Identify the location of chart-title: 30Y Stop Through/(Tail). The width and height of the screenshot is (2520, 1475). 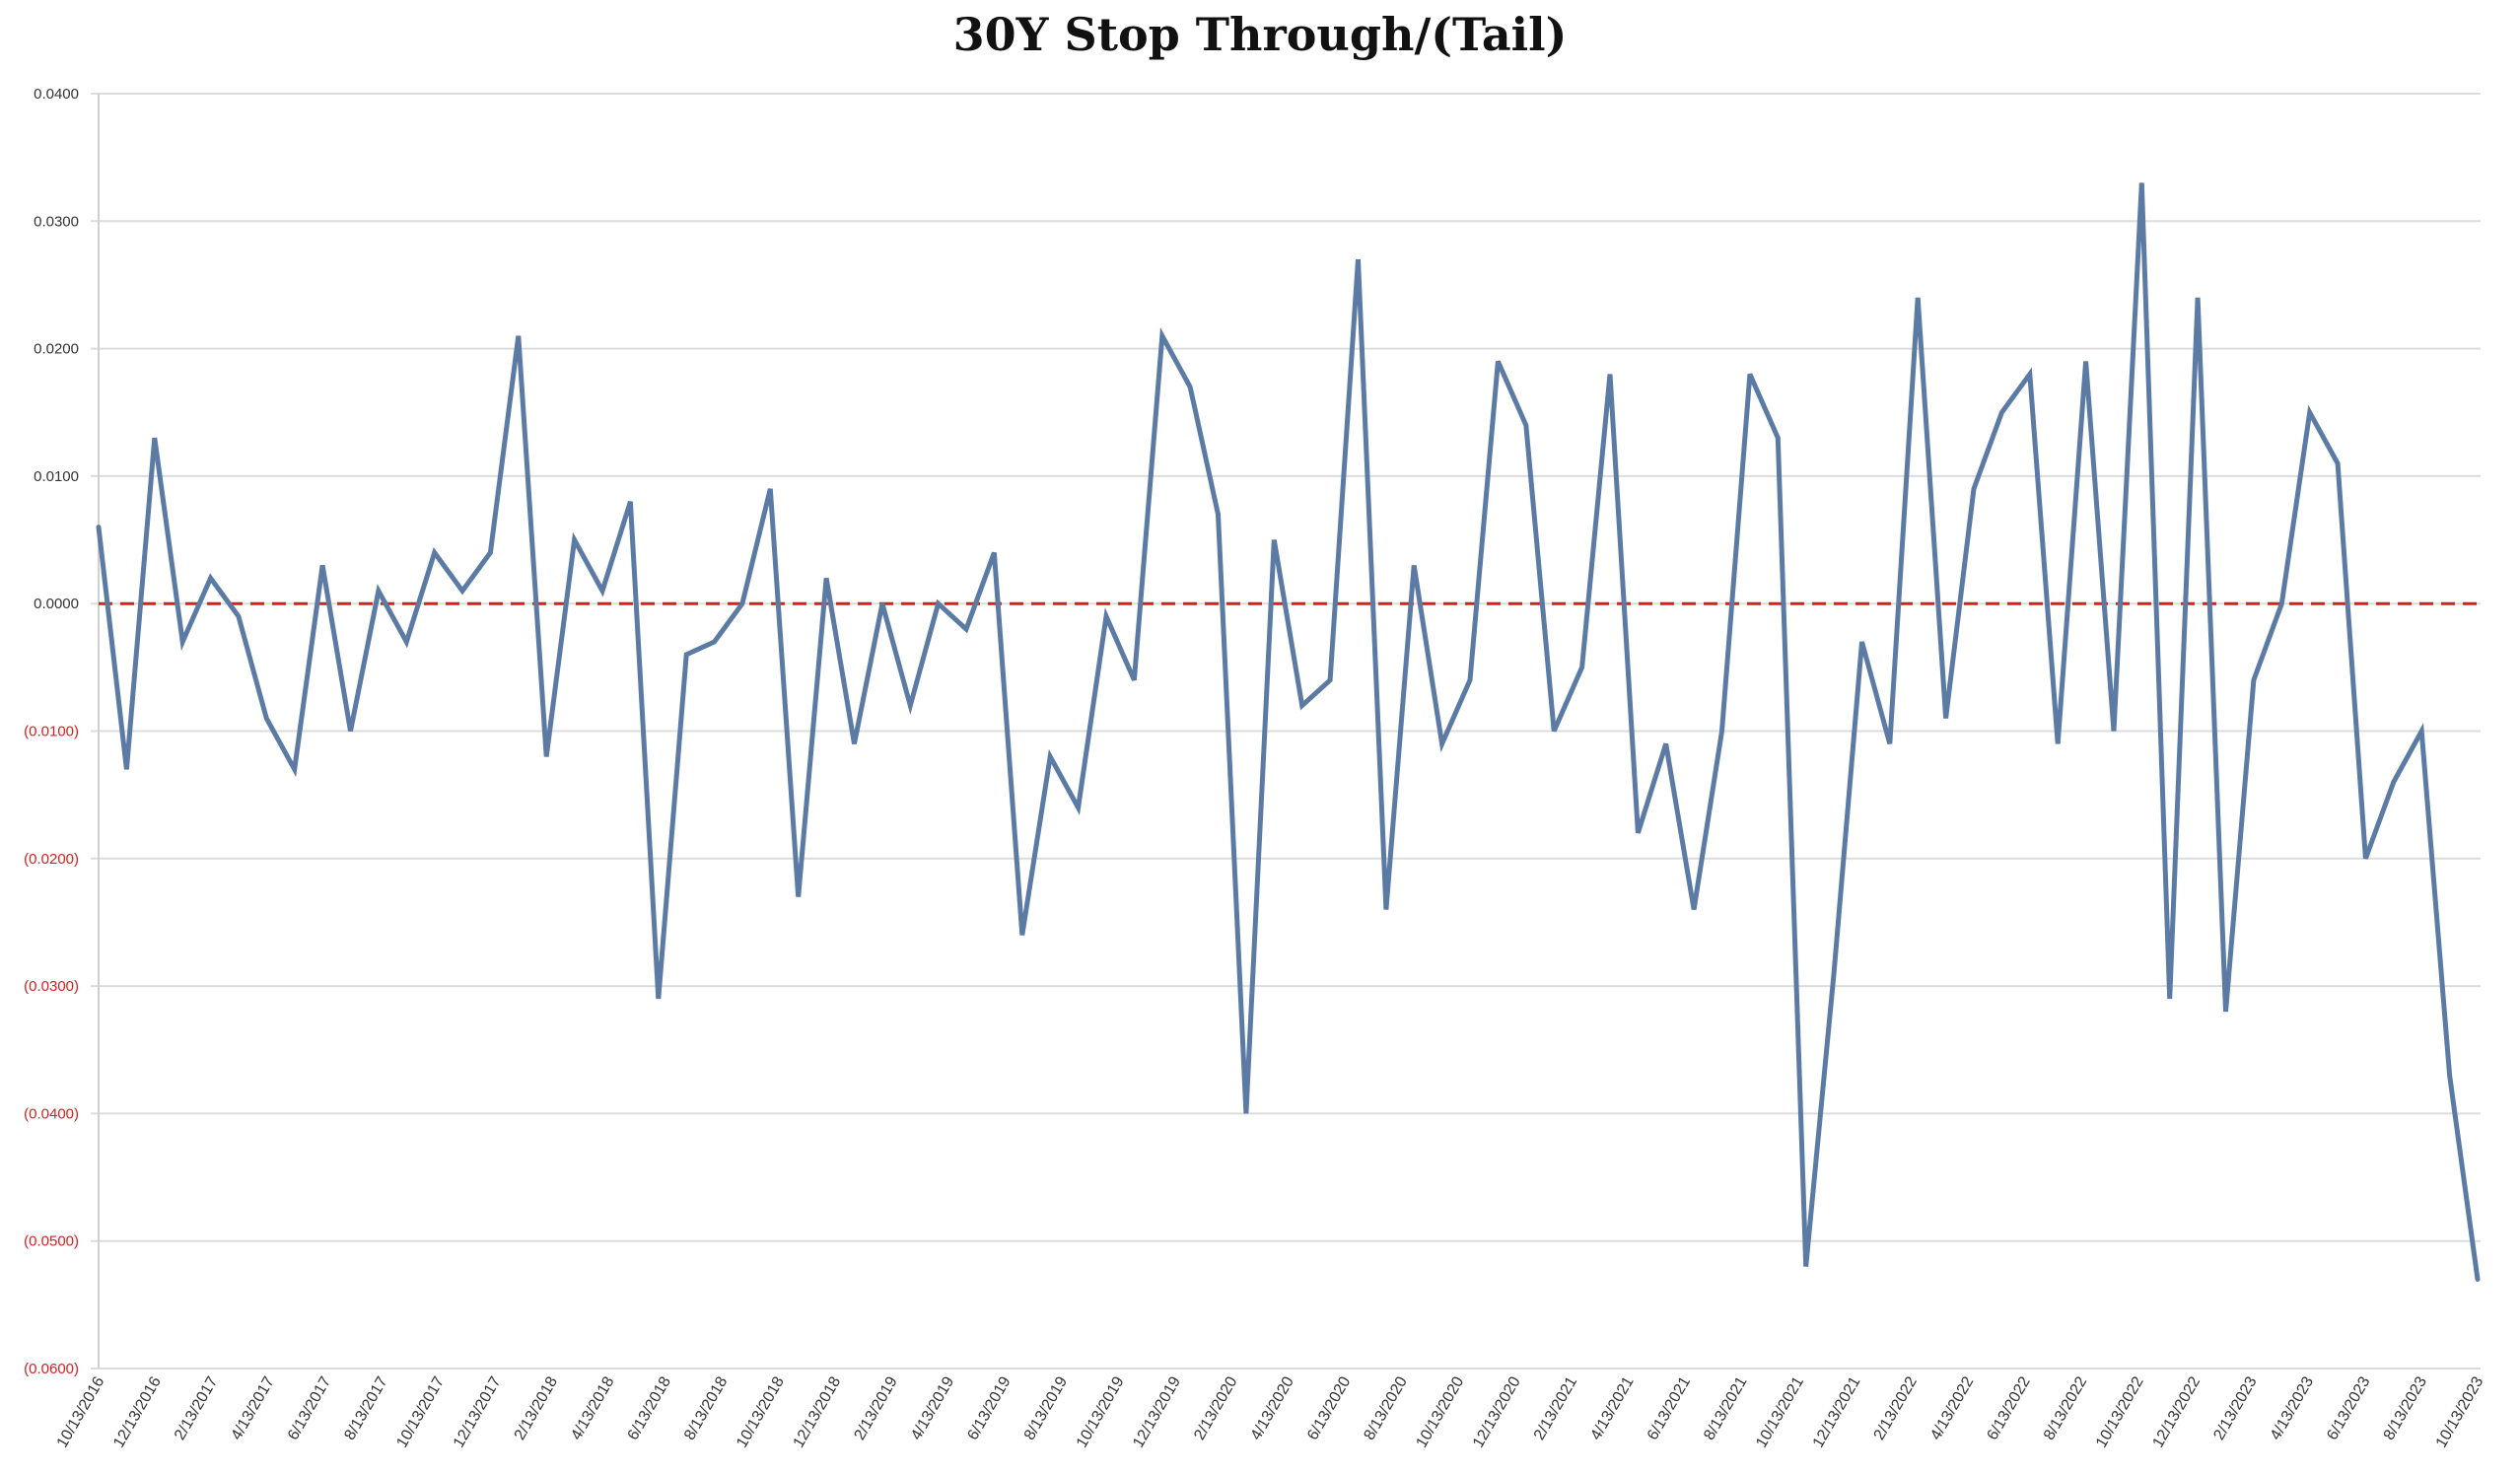
(1260, 34).